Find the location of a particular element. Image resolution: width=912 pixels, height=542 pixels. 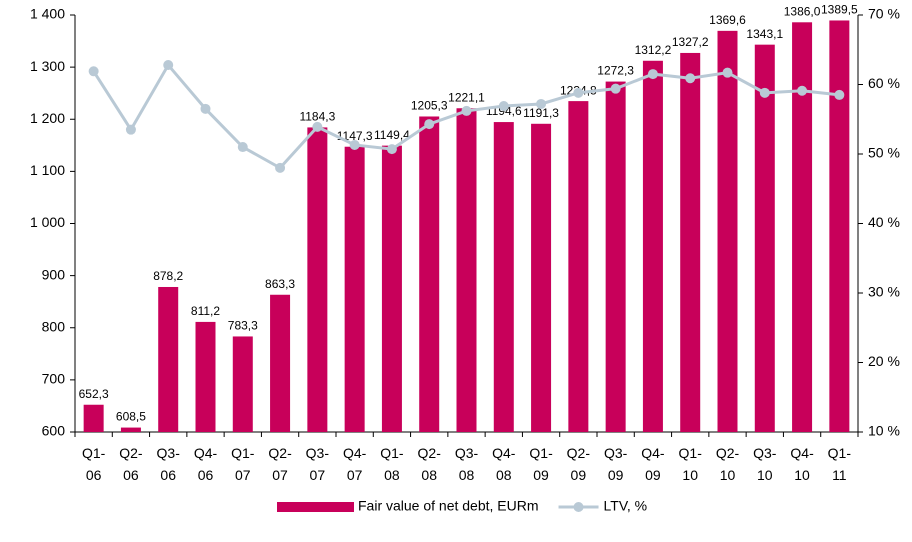

x-tick-label: Q2-06 is located at coordinates (131, 464).